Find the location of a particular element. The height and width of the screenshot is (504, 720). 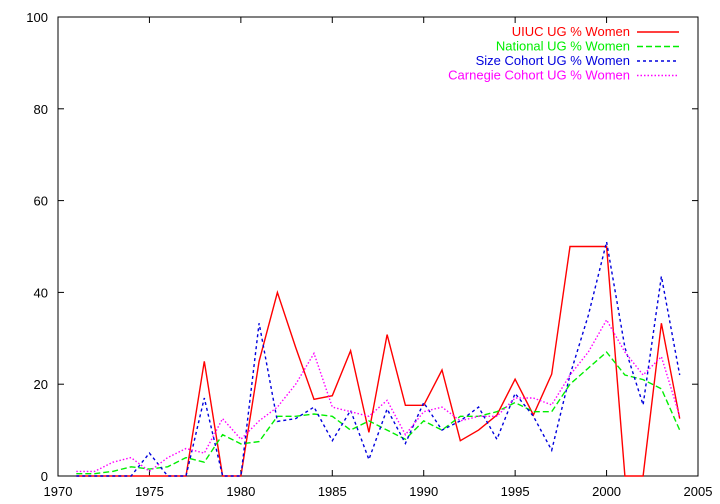

x-tick-label: 2000 is located at coordinates (606, 491).